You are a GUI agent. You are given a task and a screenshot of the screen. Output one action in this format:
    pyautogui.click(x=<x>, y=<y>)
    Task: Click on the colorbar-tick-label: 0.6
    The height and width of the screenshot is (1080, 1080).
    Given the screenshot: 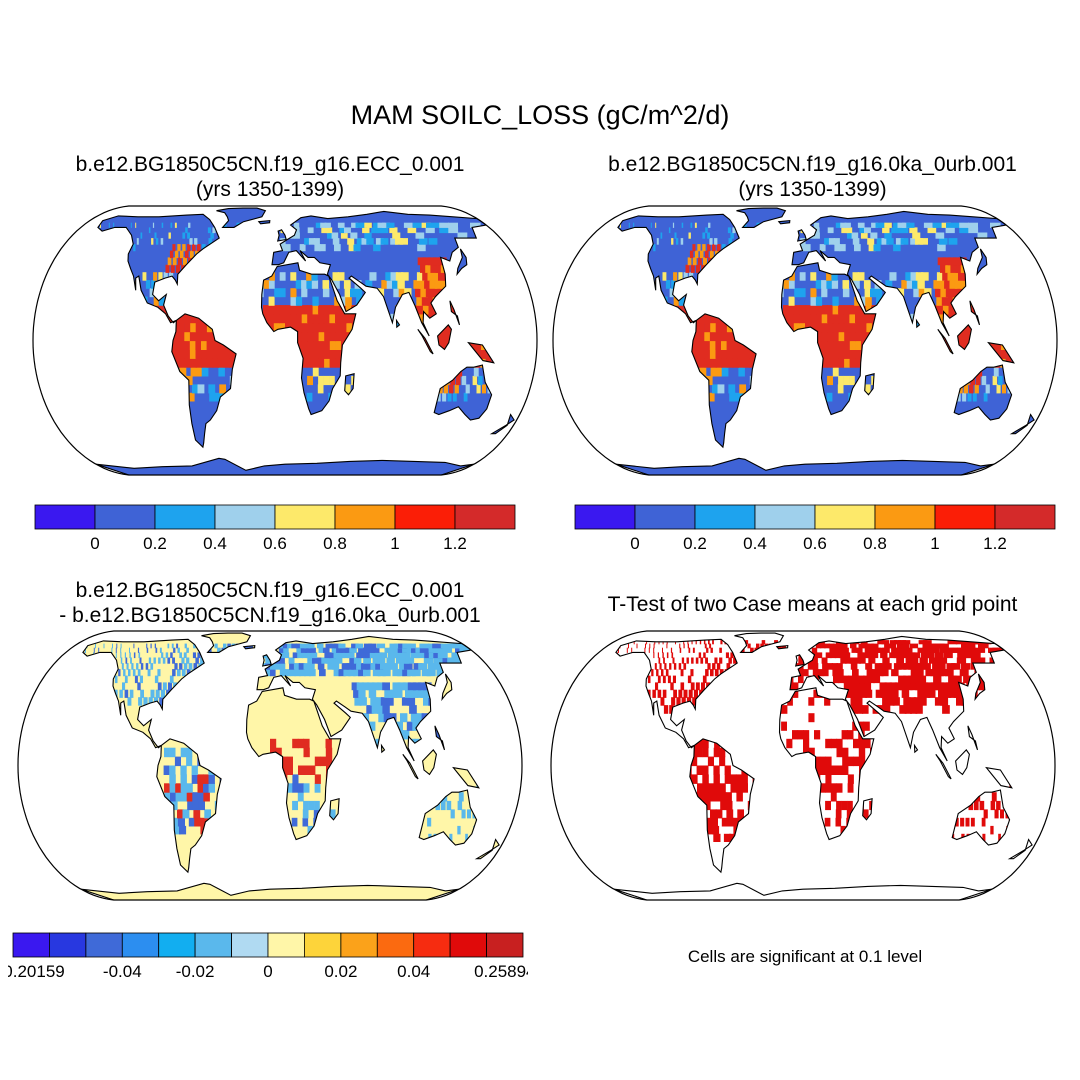 What is the action you would take?
    pyautogui.click(x=815, y=543)
    